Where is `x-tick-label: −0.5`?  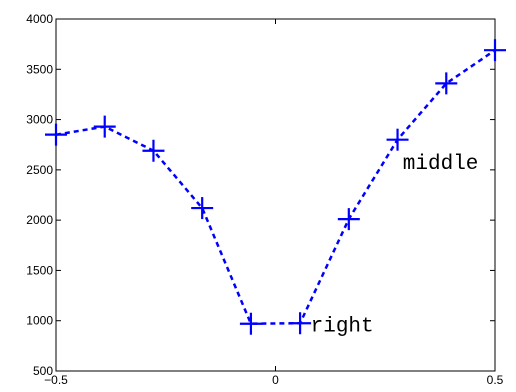
x-tick-label: −0.5 is located at coordinates (56, 380).